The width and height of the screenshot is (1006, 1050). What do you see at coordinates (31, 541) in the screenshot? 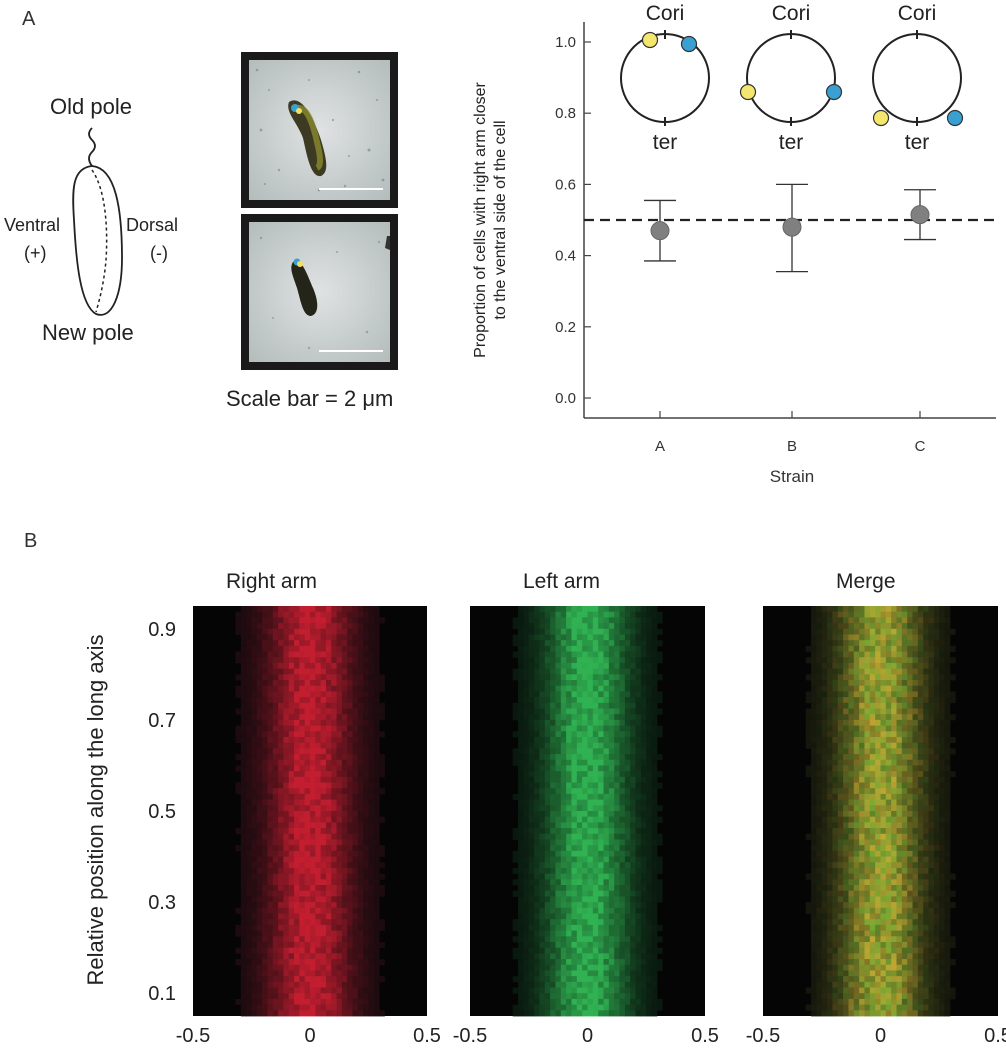
I see `panel-b-label: B` at bounding box center [31, 541].